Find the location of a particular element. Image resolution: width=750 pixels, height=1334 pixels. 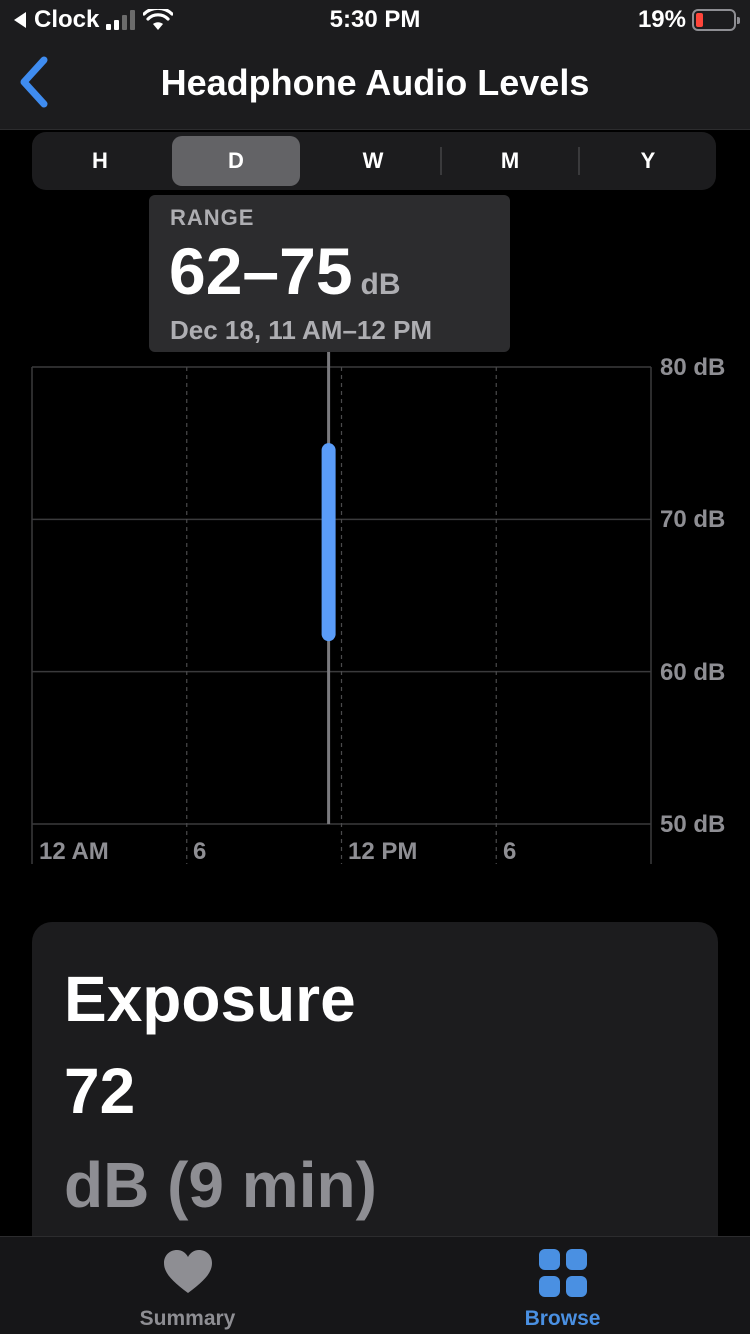

tooltip-date: Dec 18, 11 AM–12 PM is located at coordinates (301, 330).